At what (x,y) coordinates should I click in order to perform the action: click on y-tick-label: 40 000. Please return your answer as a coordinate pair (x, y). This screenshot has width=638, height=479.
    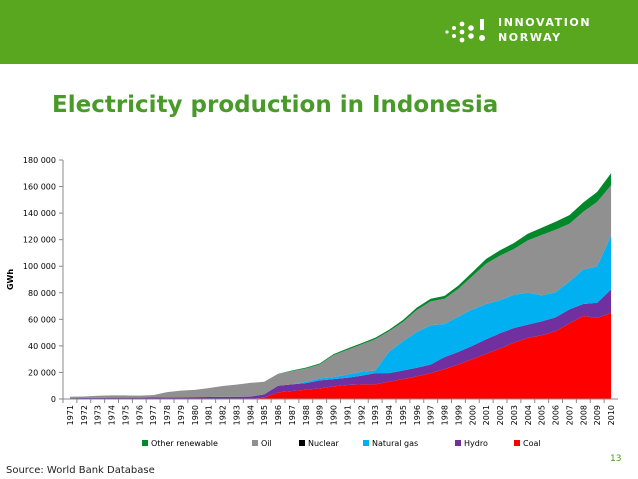
    Looking at the image, I should click on (42, 346).